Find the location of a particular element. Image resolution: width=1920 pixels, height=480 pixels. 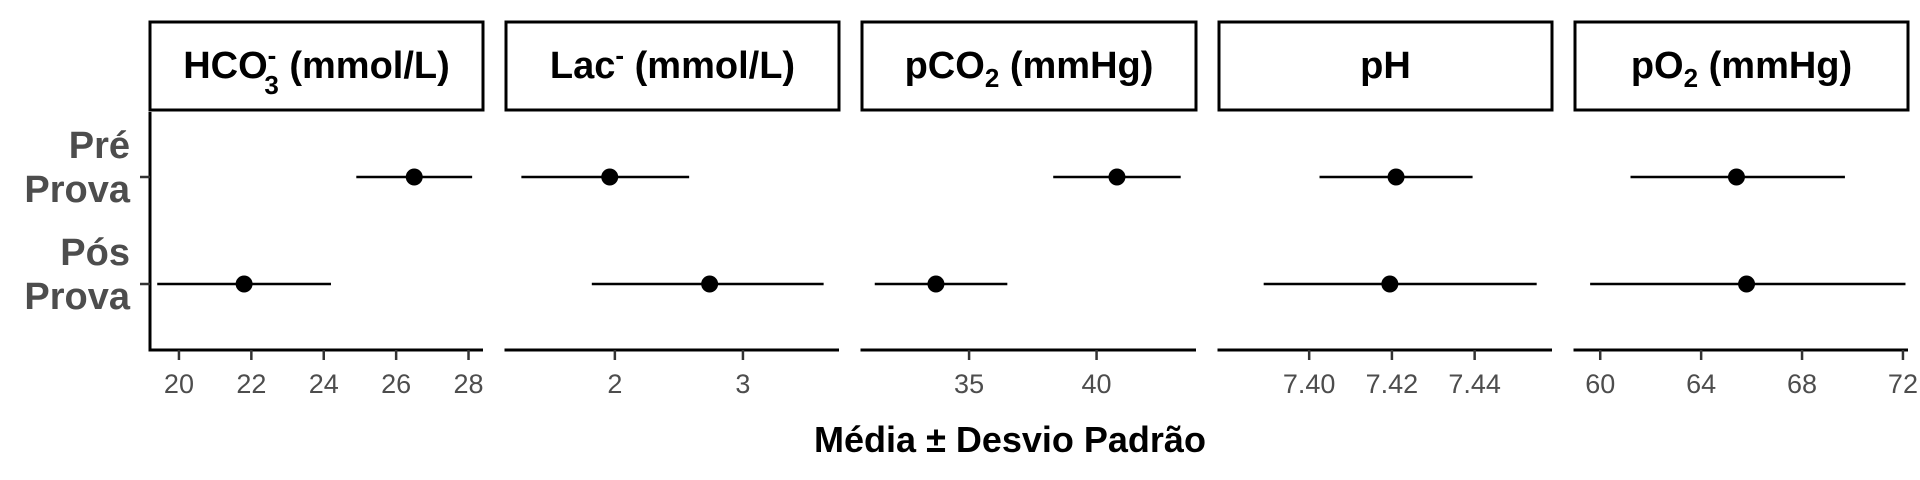

panel: HCO-3 (mmol/L) 20 22 24 26 28 is located at coordinates (316, 209).